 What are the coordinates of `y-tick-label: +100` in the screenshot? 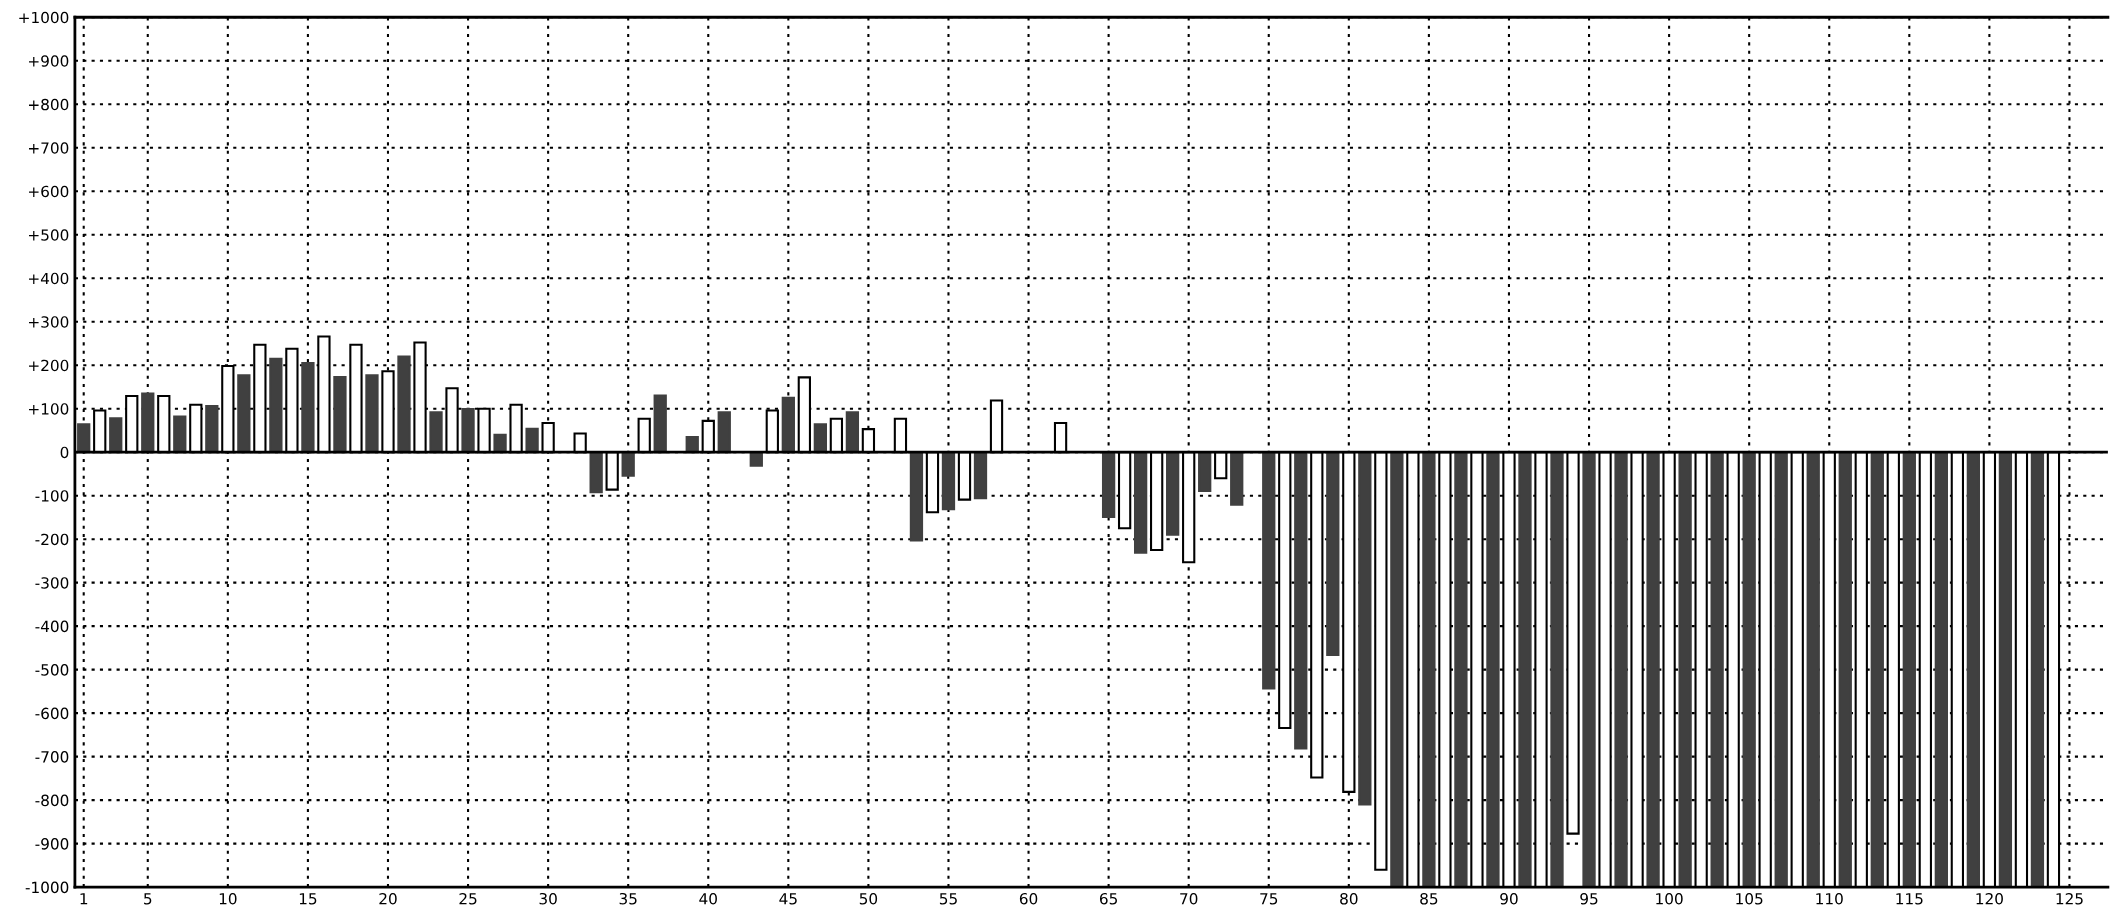 It's located at (49, 409).